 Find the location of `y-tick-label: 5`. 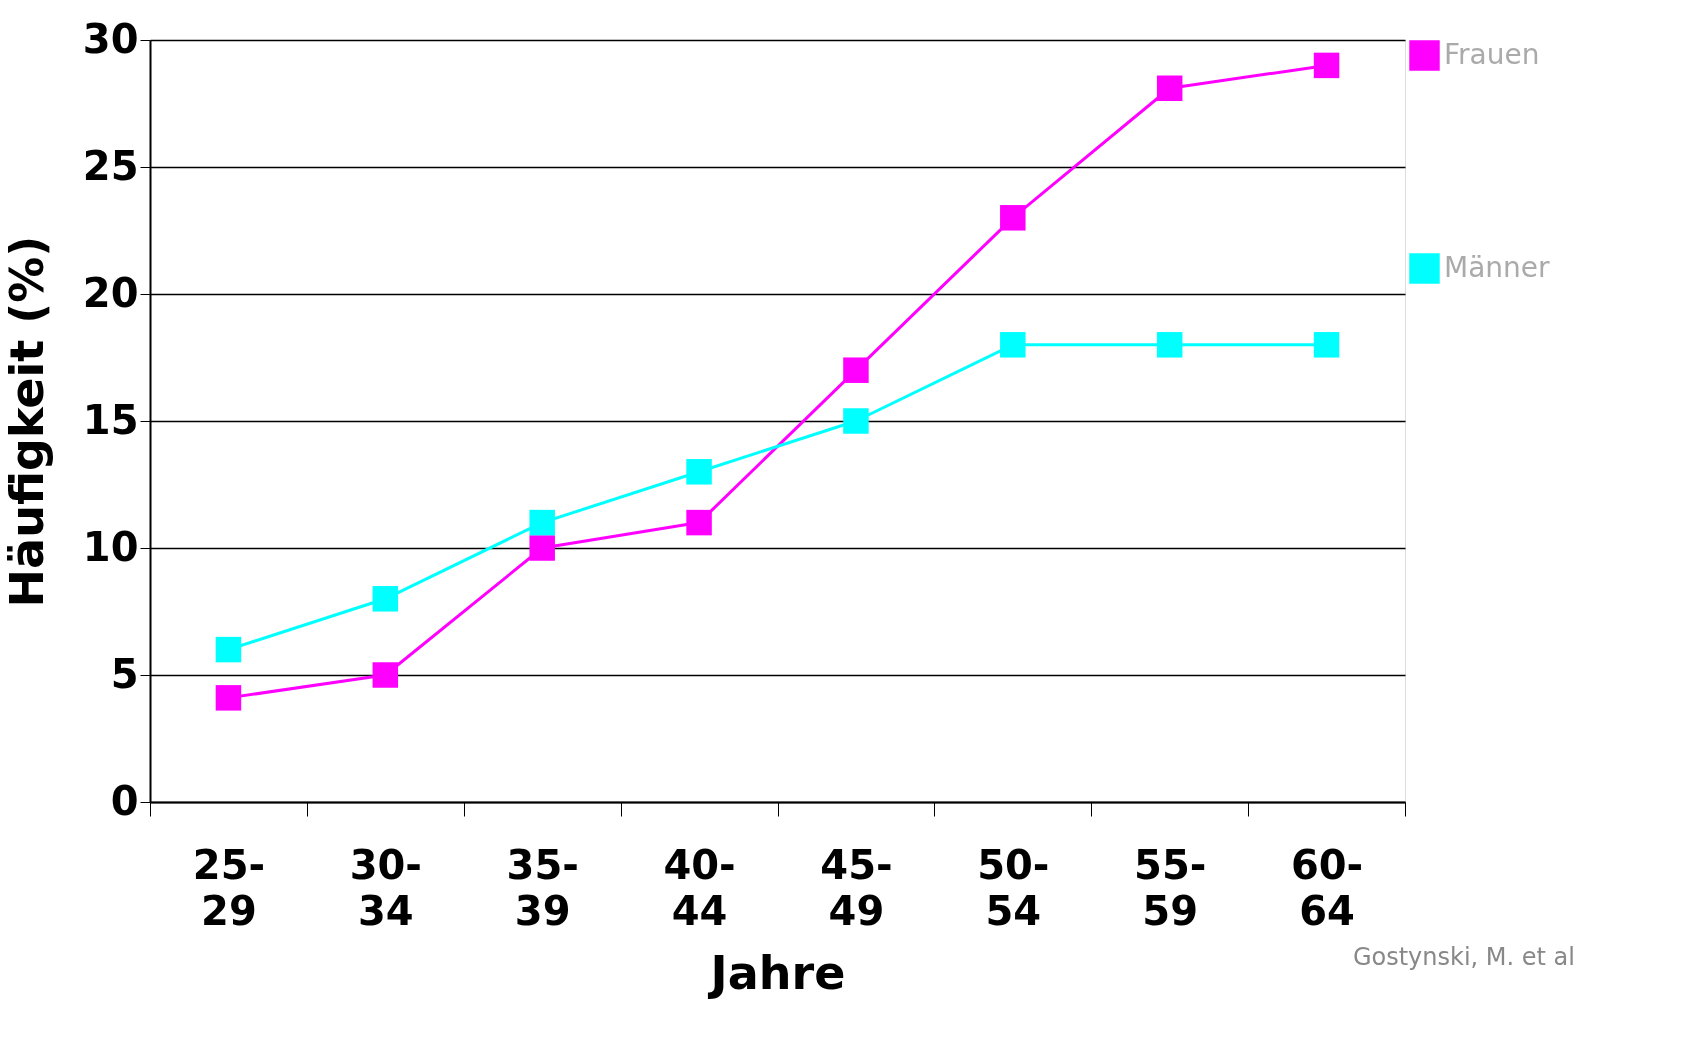

y-tick-label: 5 is located at coordinates (124, 673).